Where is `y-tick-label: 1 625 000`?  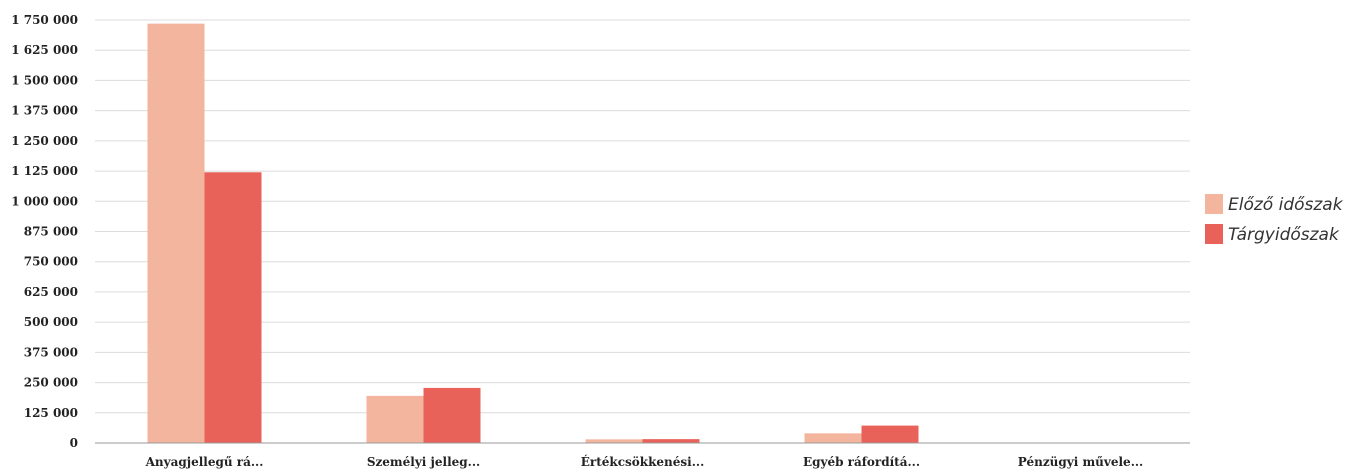 y-tick-label: 1 625 000 is located at coordinates (44, 50).